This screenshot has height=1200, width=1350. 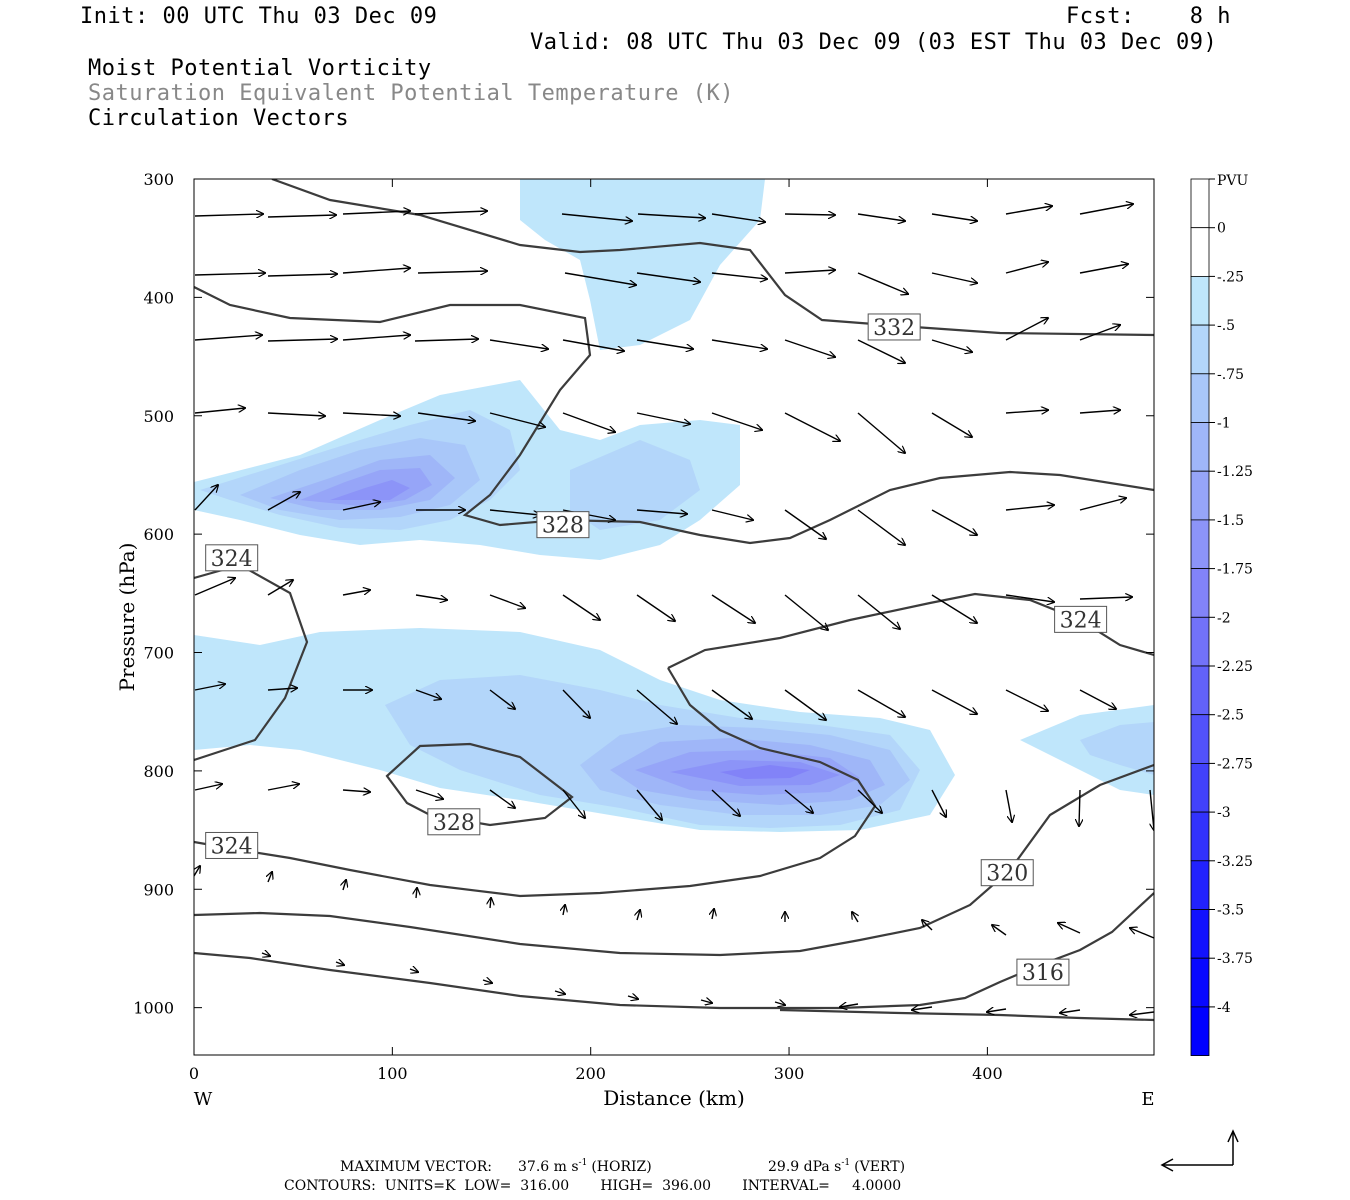 What do you see at coordinates (203, 1099) in the screenshot?
I see `x-axis-west-label: W` at bounding box center [203, 1099].